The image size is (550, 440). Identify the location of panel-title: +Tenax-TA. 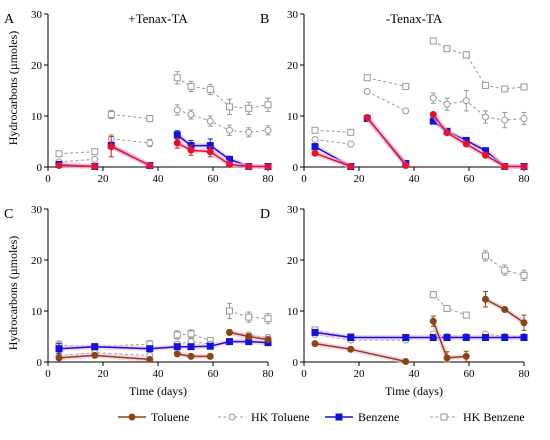
(158, 18).